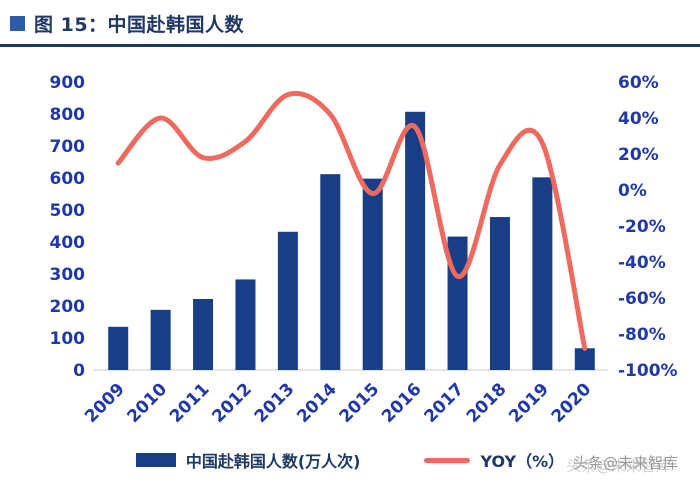 The height and width of the screenshot is (504, 700). What do you see at coordinates (317, 403) in the screenshot?
I see `x-axis-label: 2014` at bounding box center [317, 403].